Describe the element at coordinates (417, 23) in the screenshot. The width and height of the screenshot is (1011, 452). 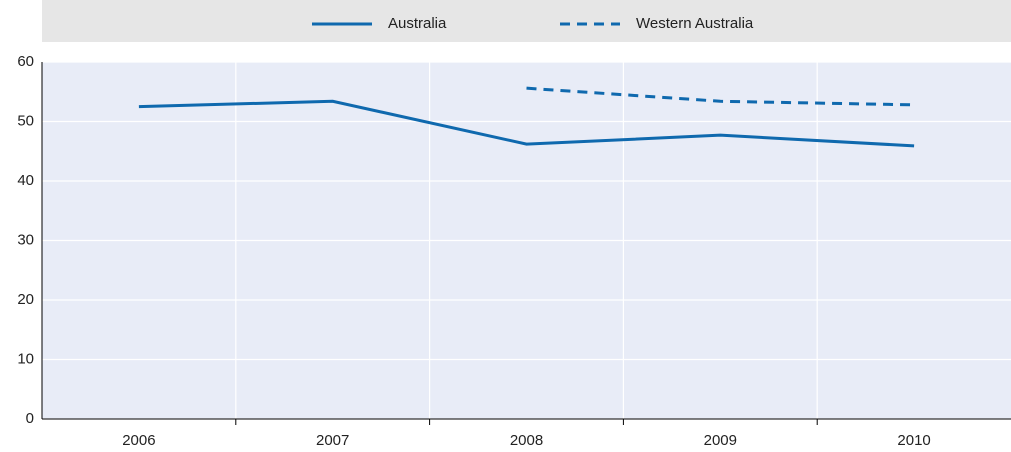
I see `legend-label: Australia` at that location.